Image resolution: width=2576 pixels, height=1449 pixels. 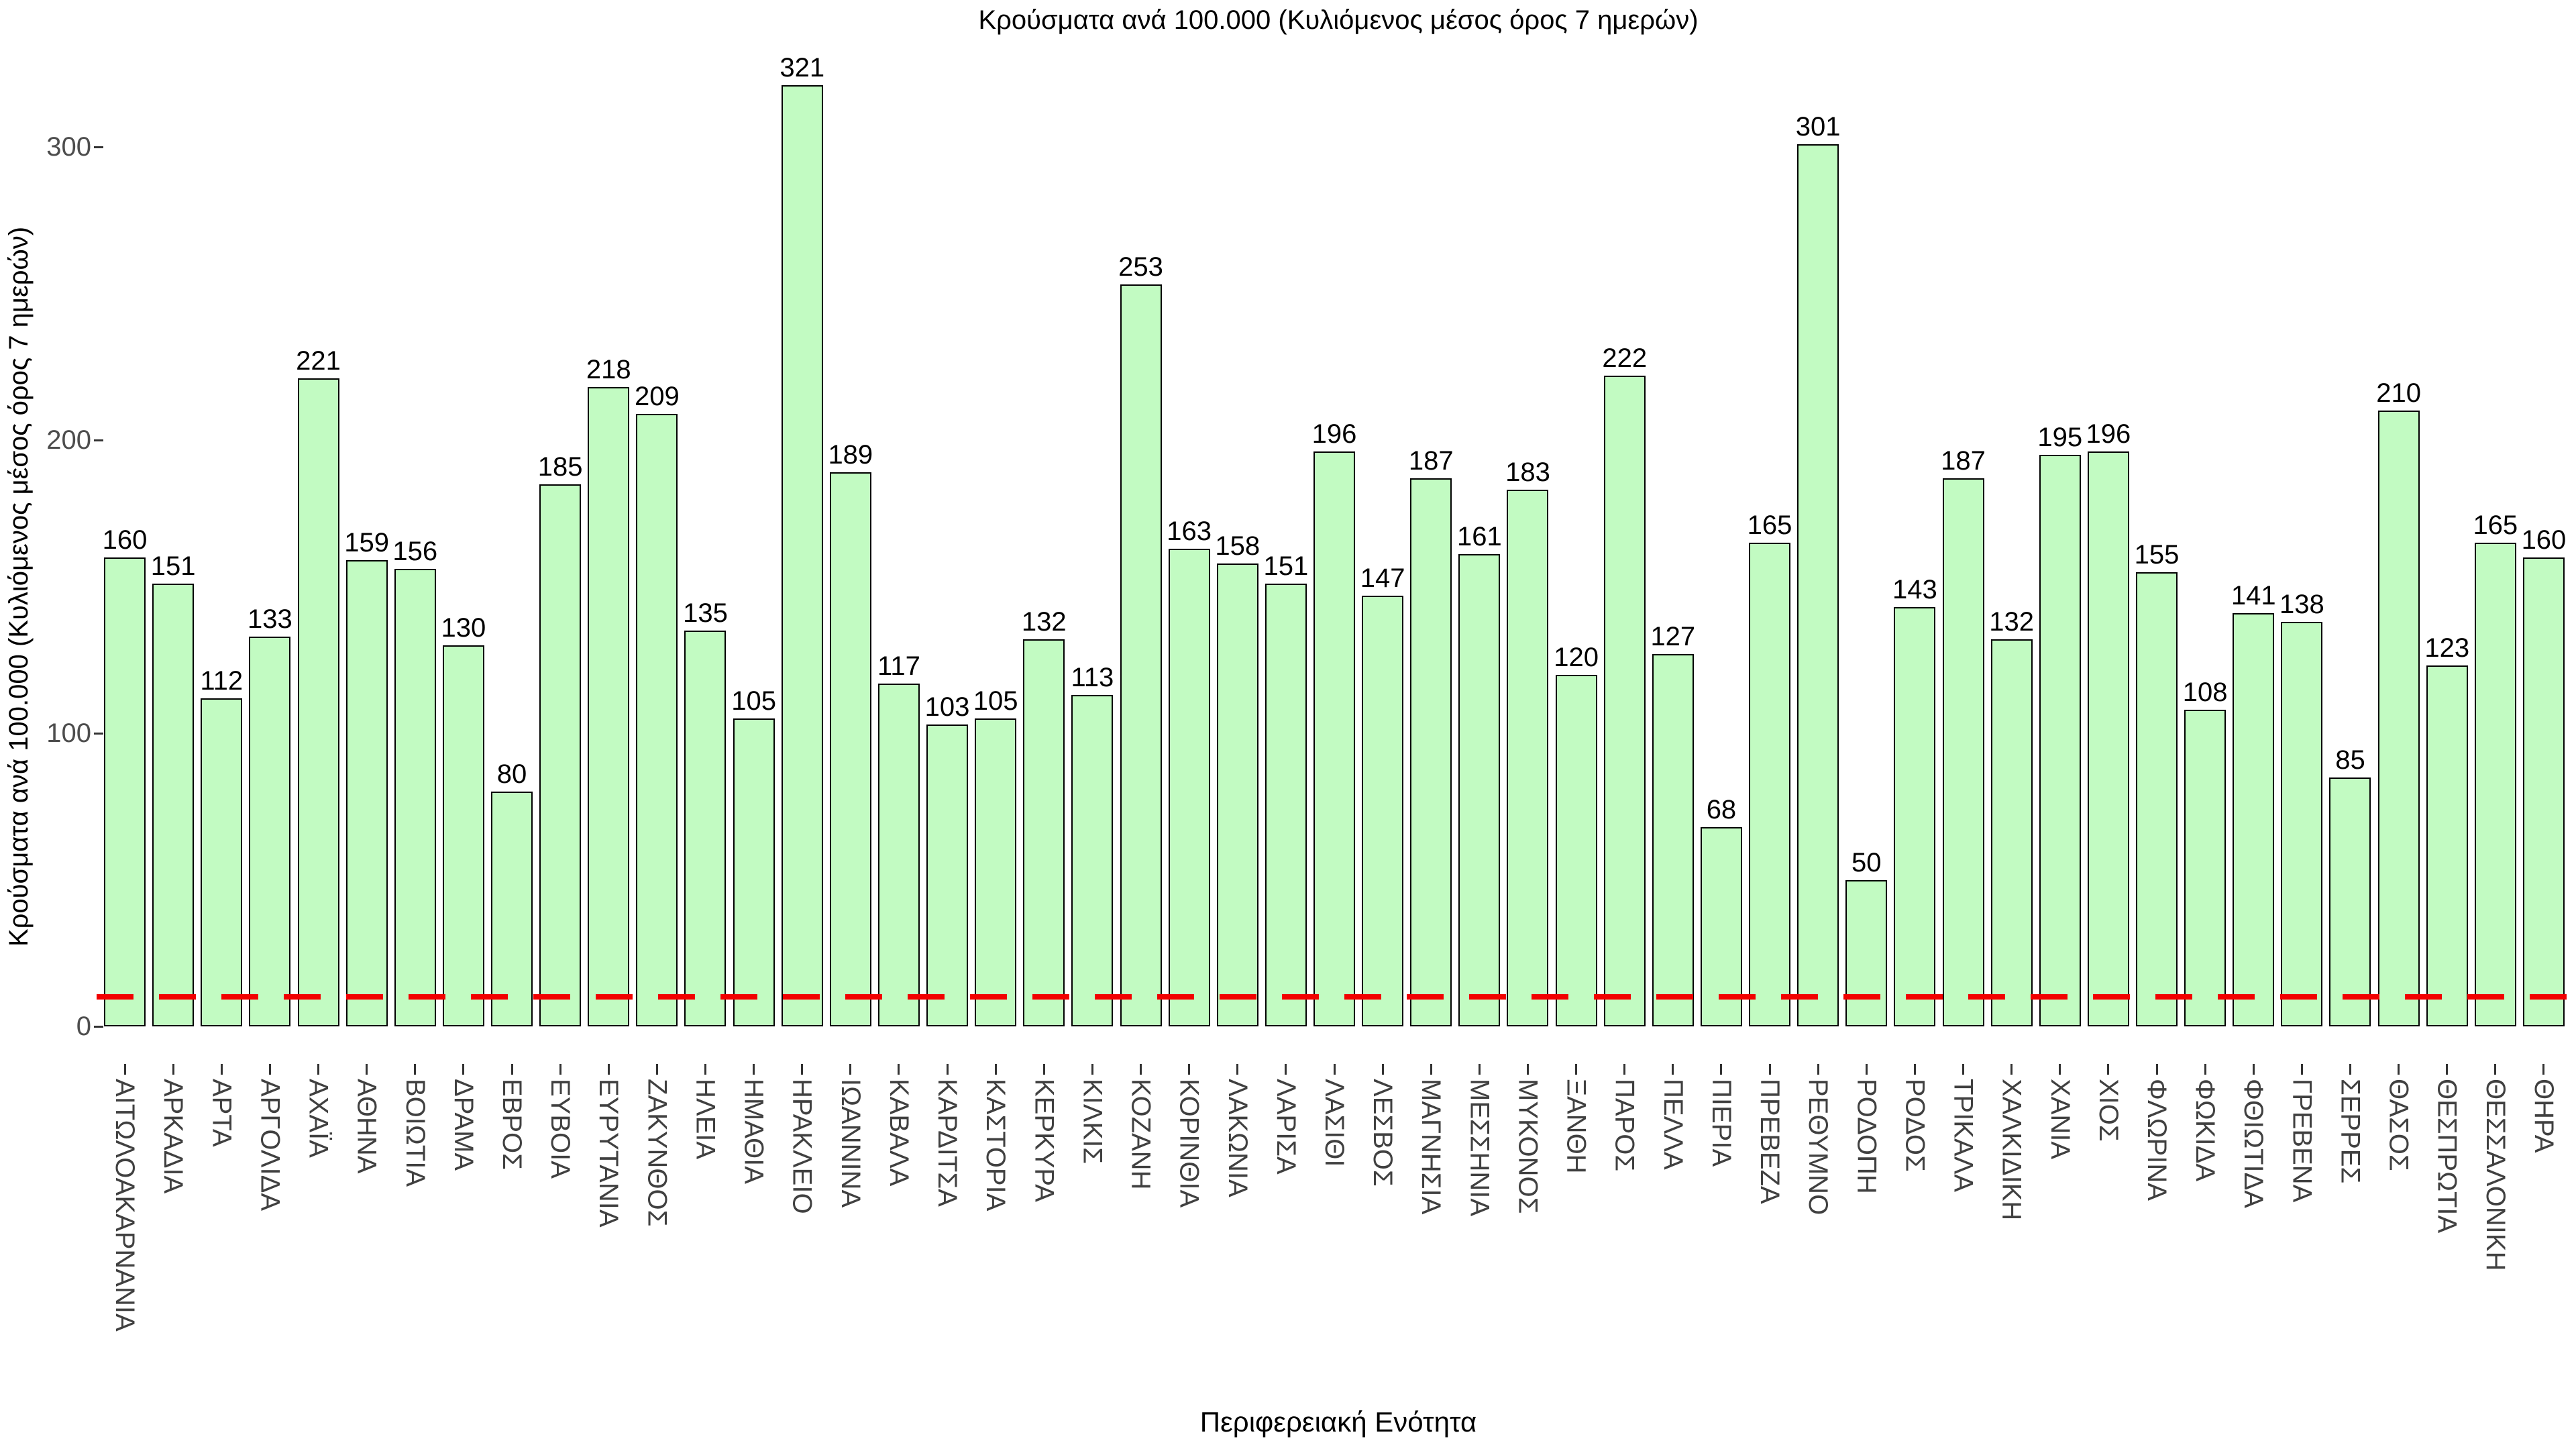 I want to click on x-tick-label: ΗΡΑΚΛΕΙΟ, so click(x=802, y=1146).